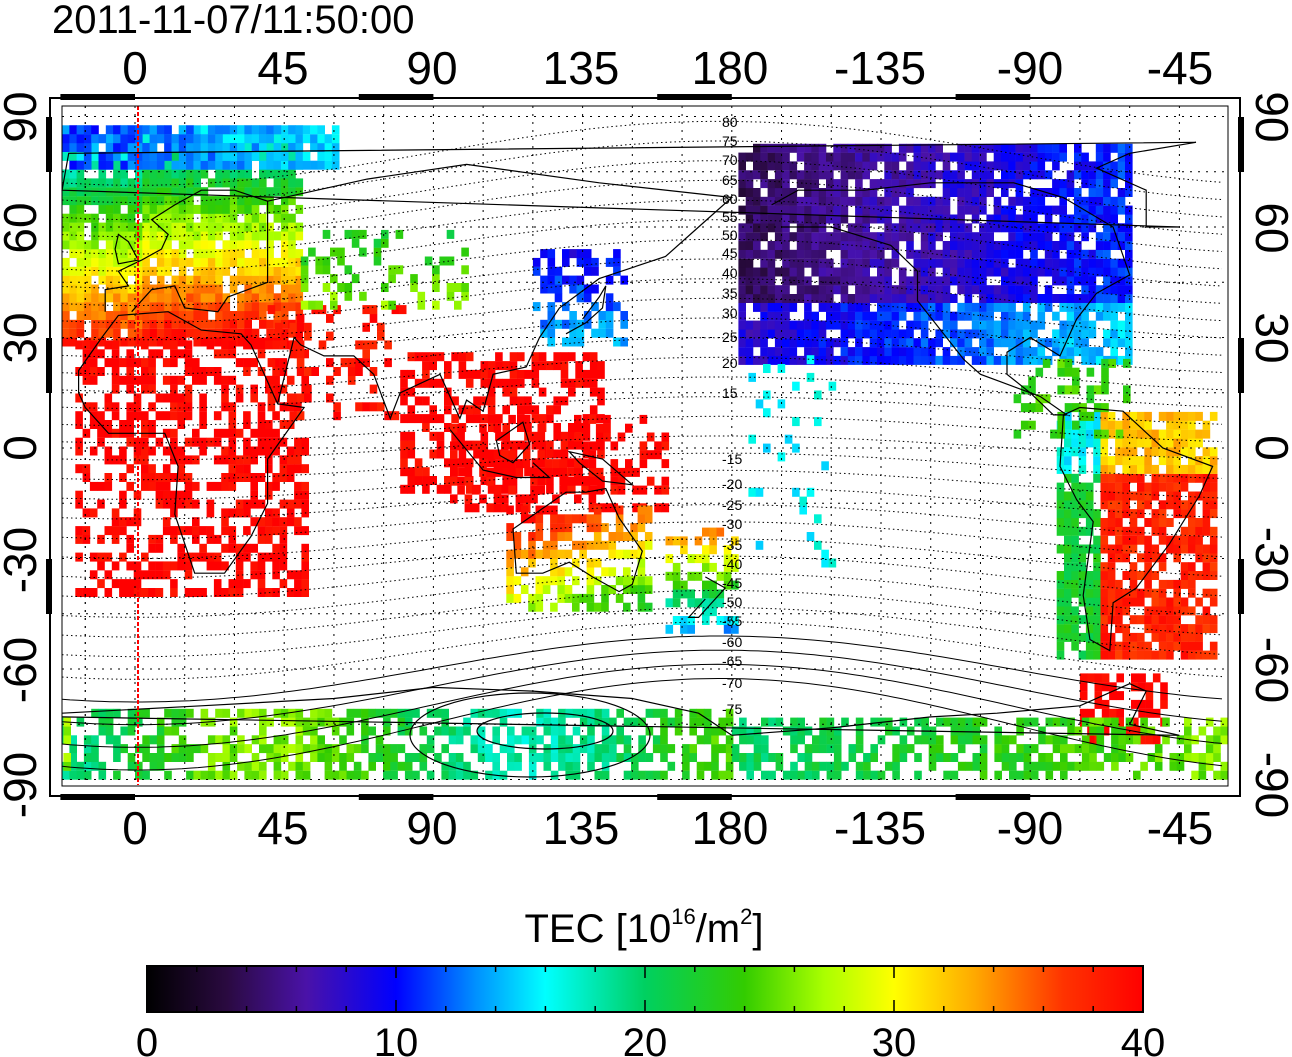 Image resolution: width=1292 pixels, height=1057 pixels. I want to click on top-tick-label: 0, so click(135, 68).